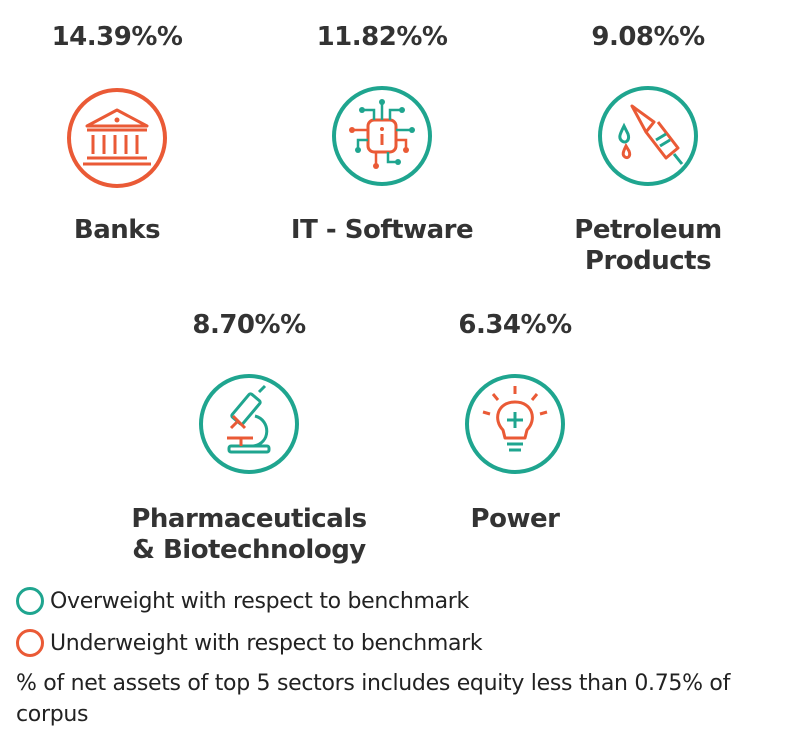 The image size is (786, 746). I want to click on overweight-circle-icon, so click(30, 601).